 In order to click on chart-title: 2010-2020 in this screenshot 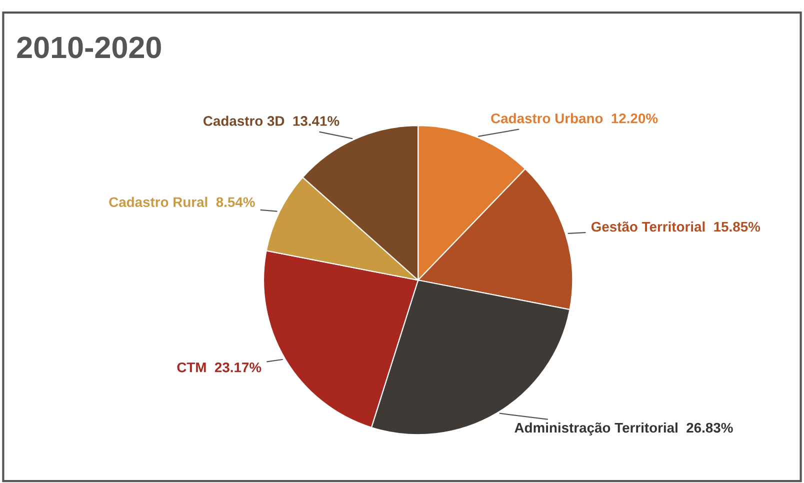, I will do `click(89, 47)`.